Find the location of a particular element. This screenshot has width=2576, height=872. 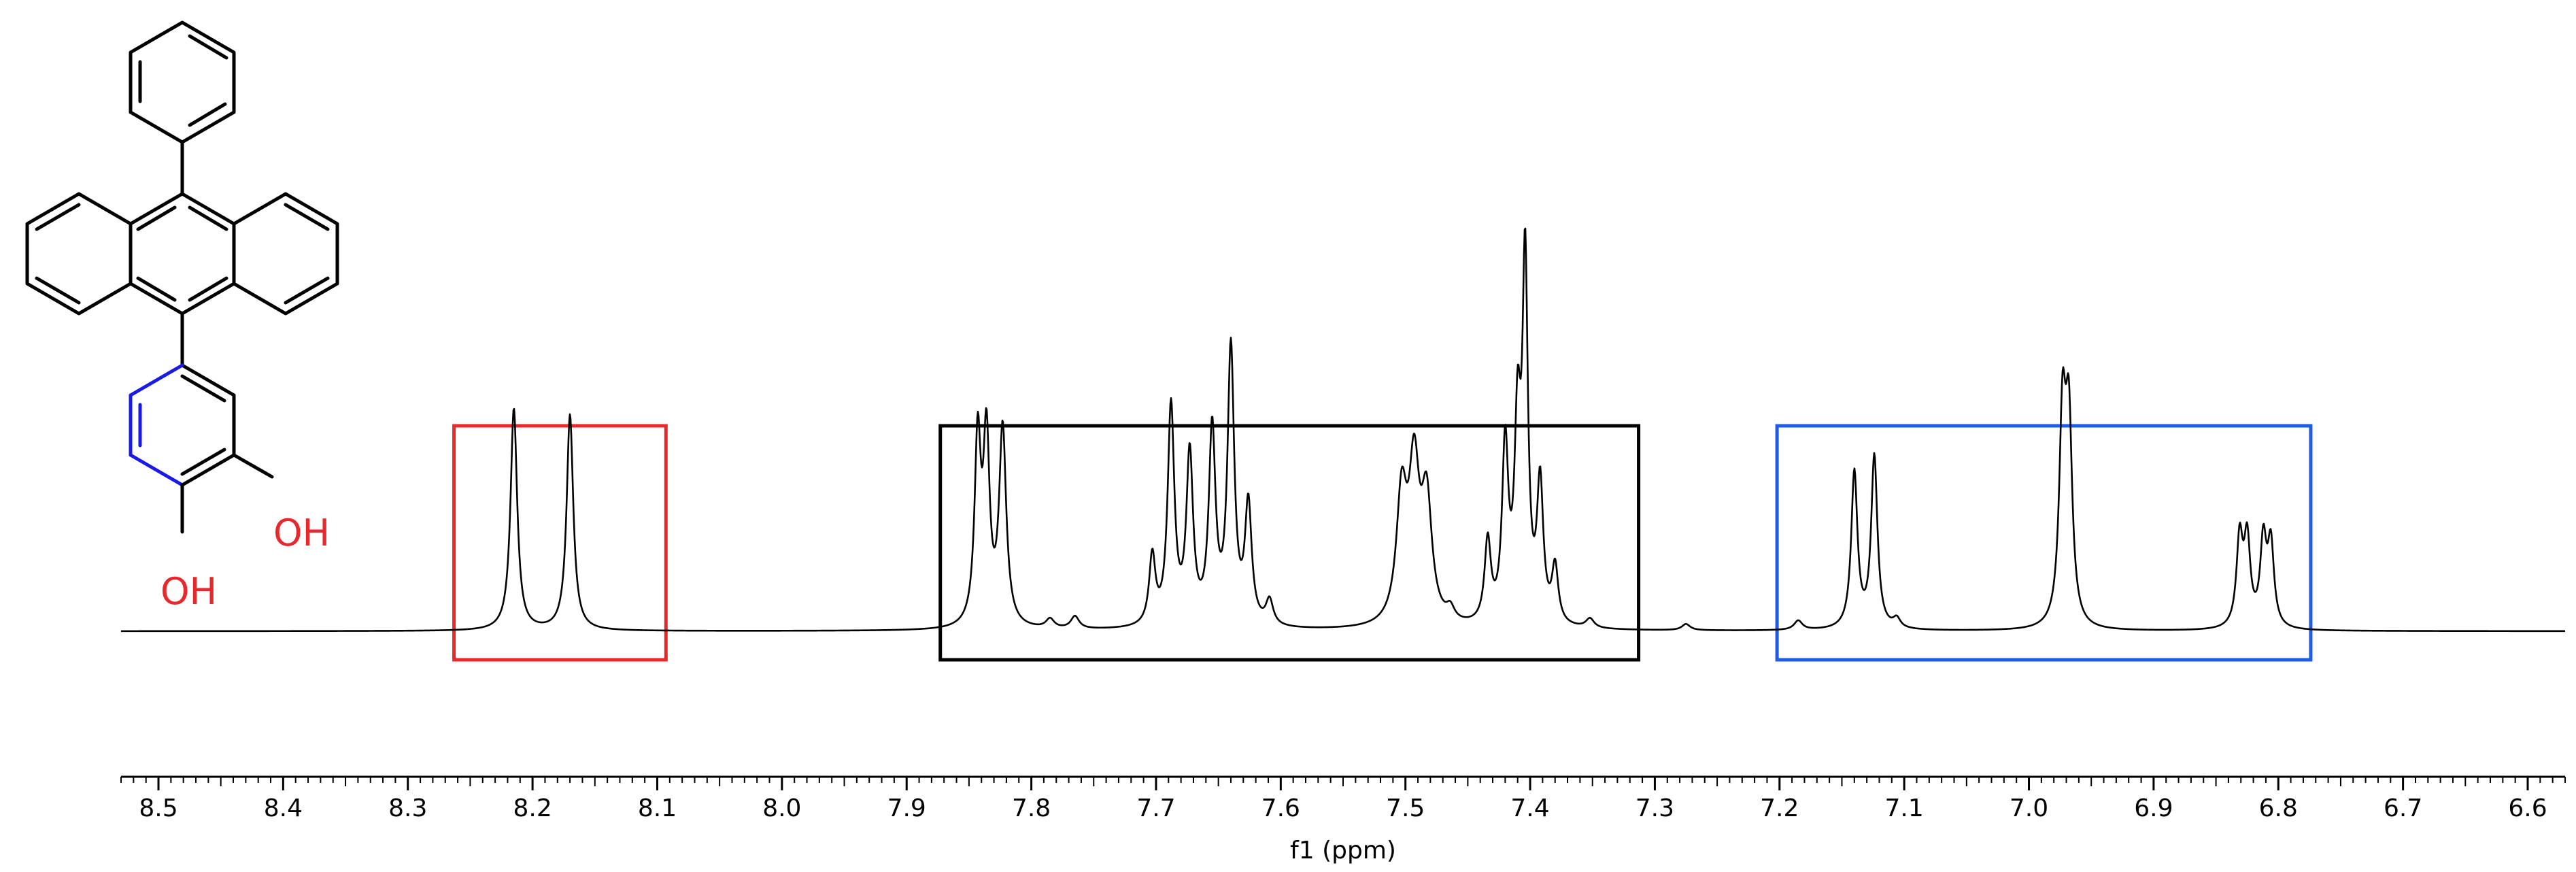

tick-label: 6.6 is located at coordinates (2527, 808).